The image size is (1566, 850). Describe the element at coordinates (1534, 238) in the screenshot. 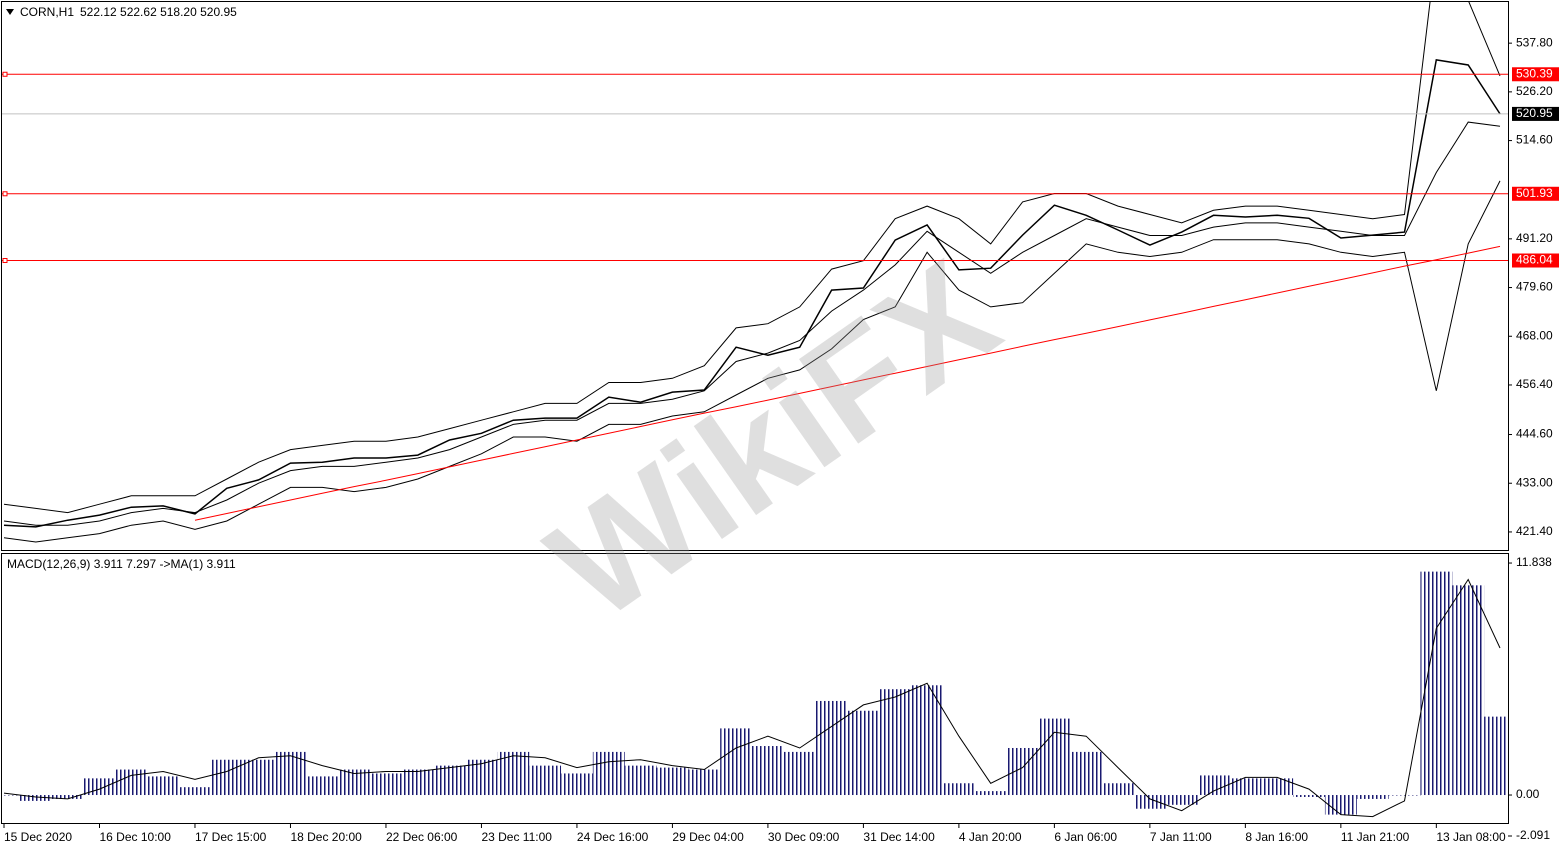

I see `y-tick-label: 491.20` at that location.